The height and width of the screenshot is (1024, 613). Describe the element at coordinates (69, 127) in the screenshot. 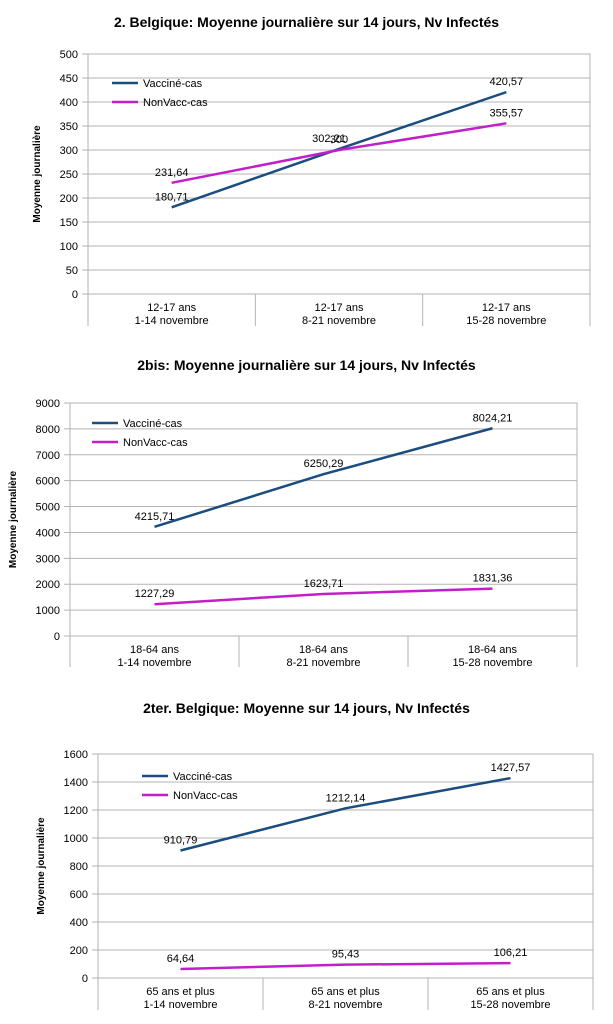

I see `y-tick-label: 350` at that location.